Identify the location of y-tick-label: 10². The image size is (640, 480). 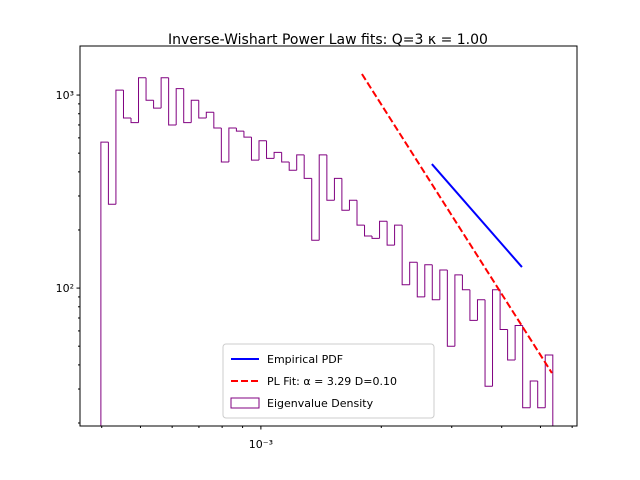
(65, 288).